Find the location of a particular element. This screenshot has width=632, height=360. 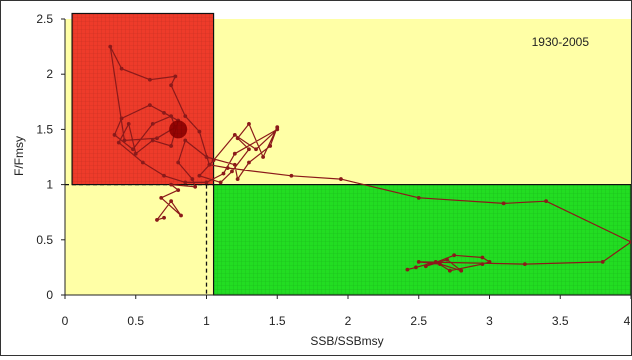

y-tick-label: 0.5 is located at coordinates (44, 240).